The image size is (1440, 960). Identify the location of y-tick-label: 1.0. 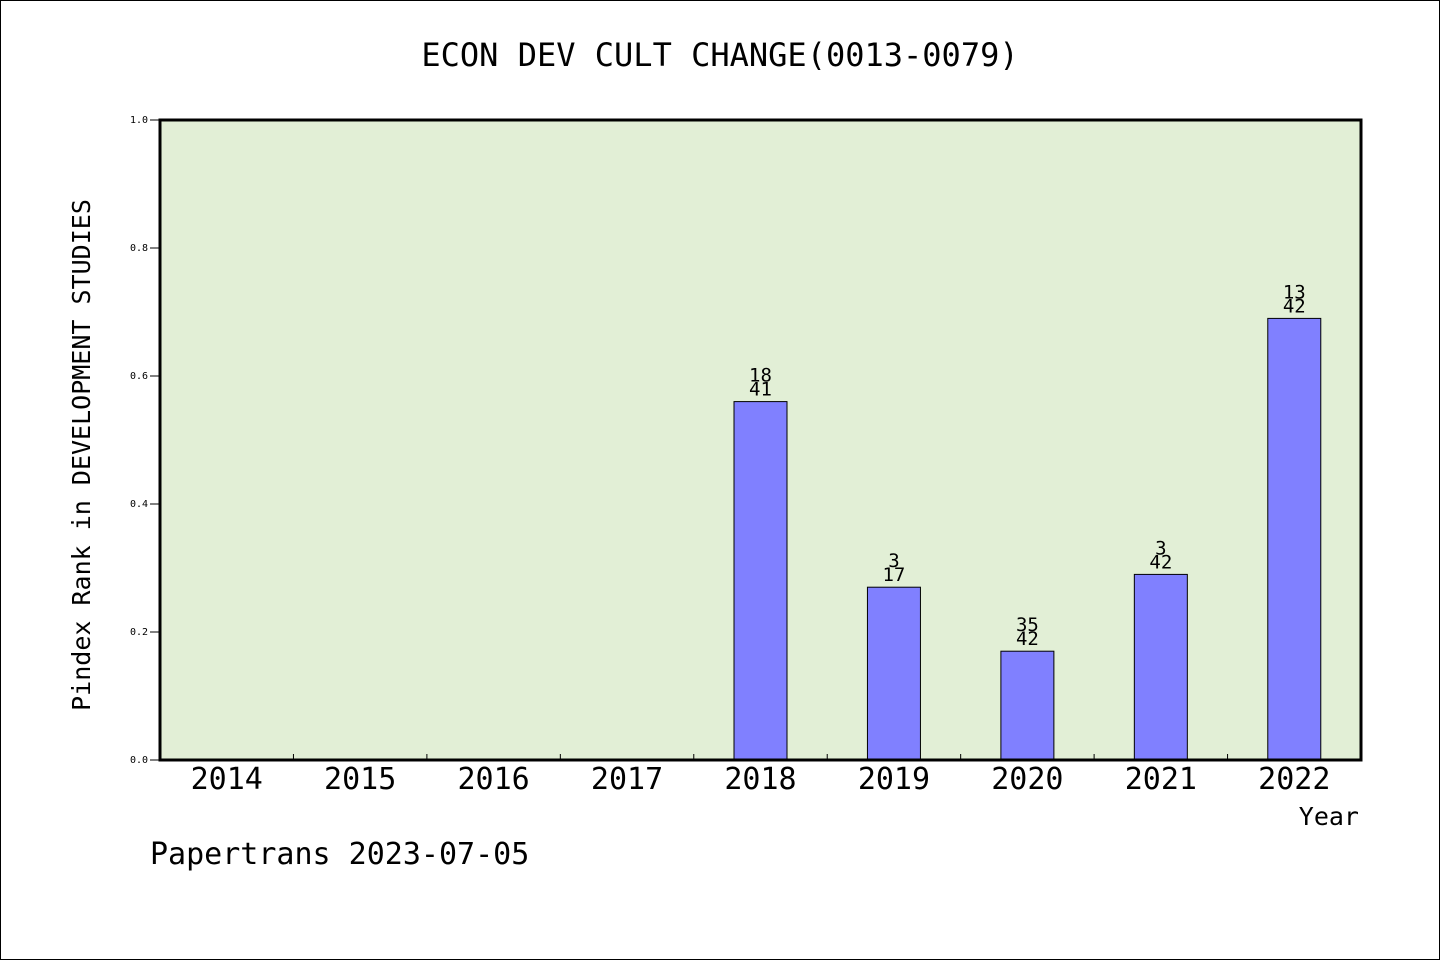
(139, 120).